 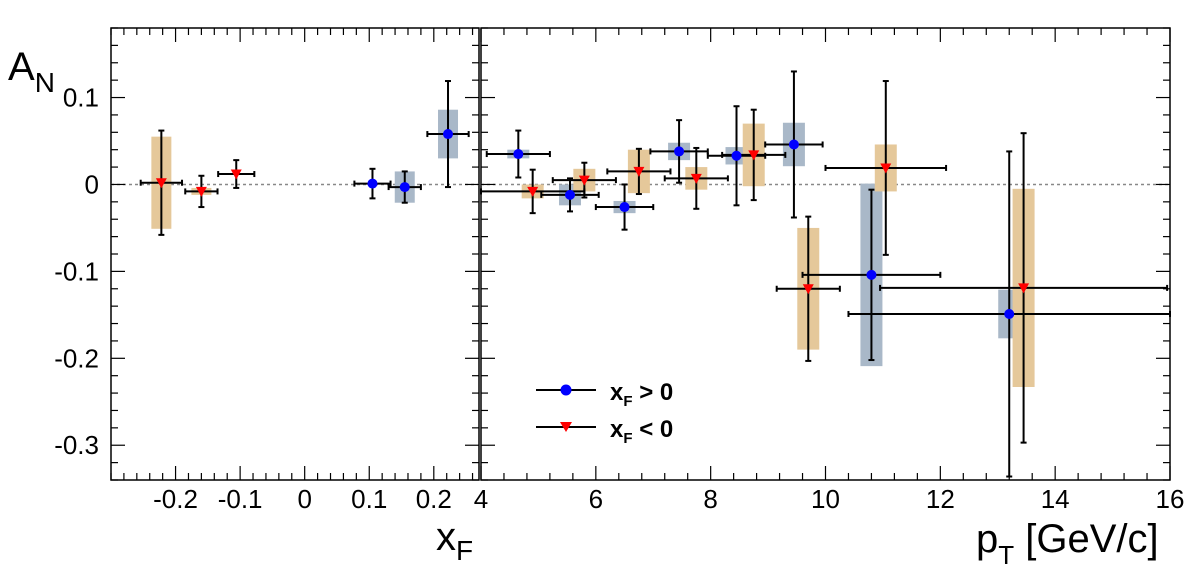 What do you see at coordinates (175, 499) in the screenshot?
I see `x-tick-label: -0.2` at bounding box center [175, 499].